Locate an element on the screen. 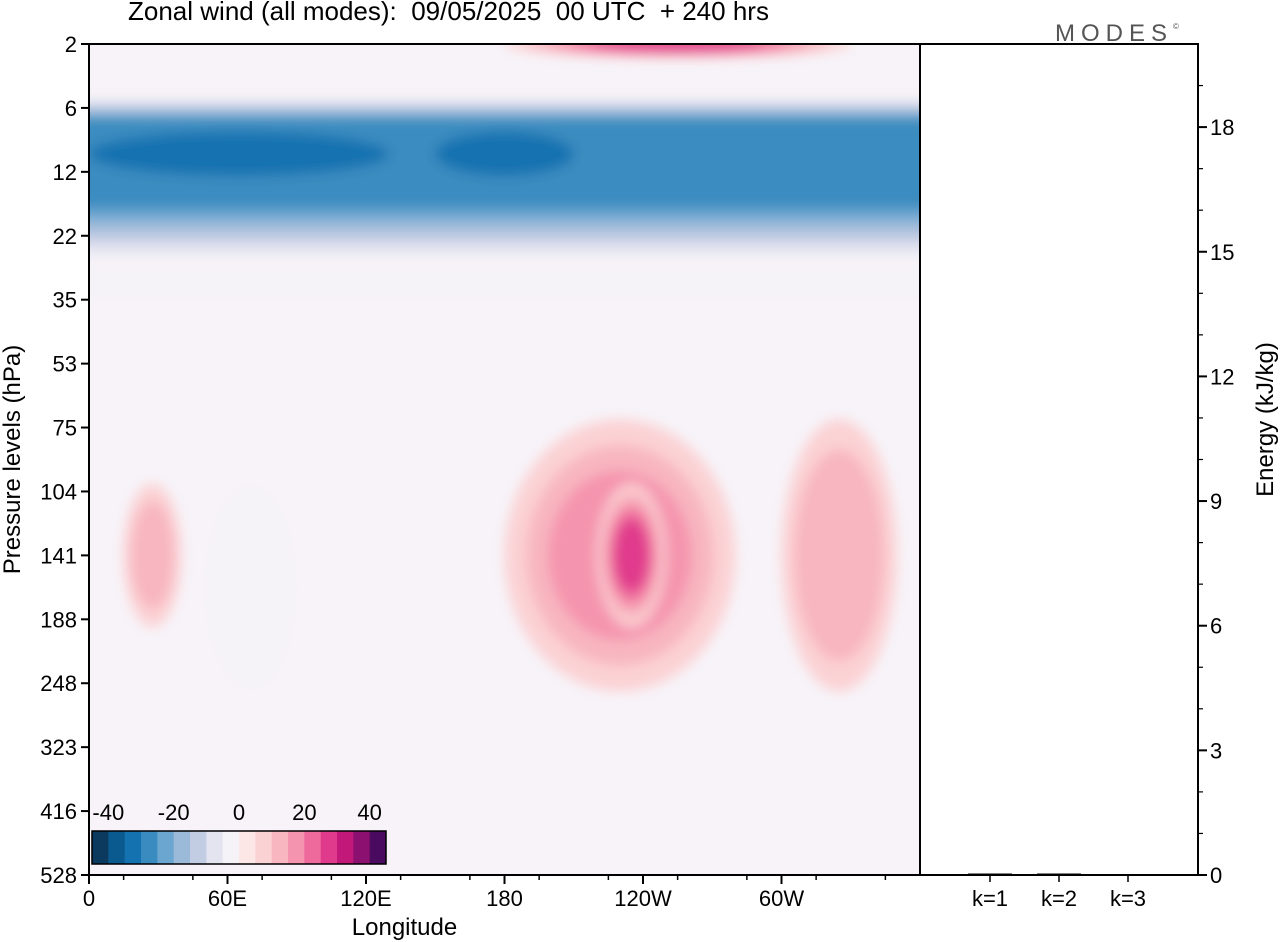  y-tick-label: 22 is located at coordinates (65, 236).